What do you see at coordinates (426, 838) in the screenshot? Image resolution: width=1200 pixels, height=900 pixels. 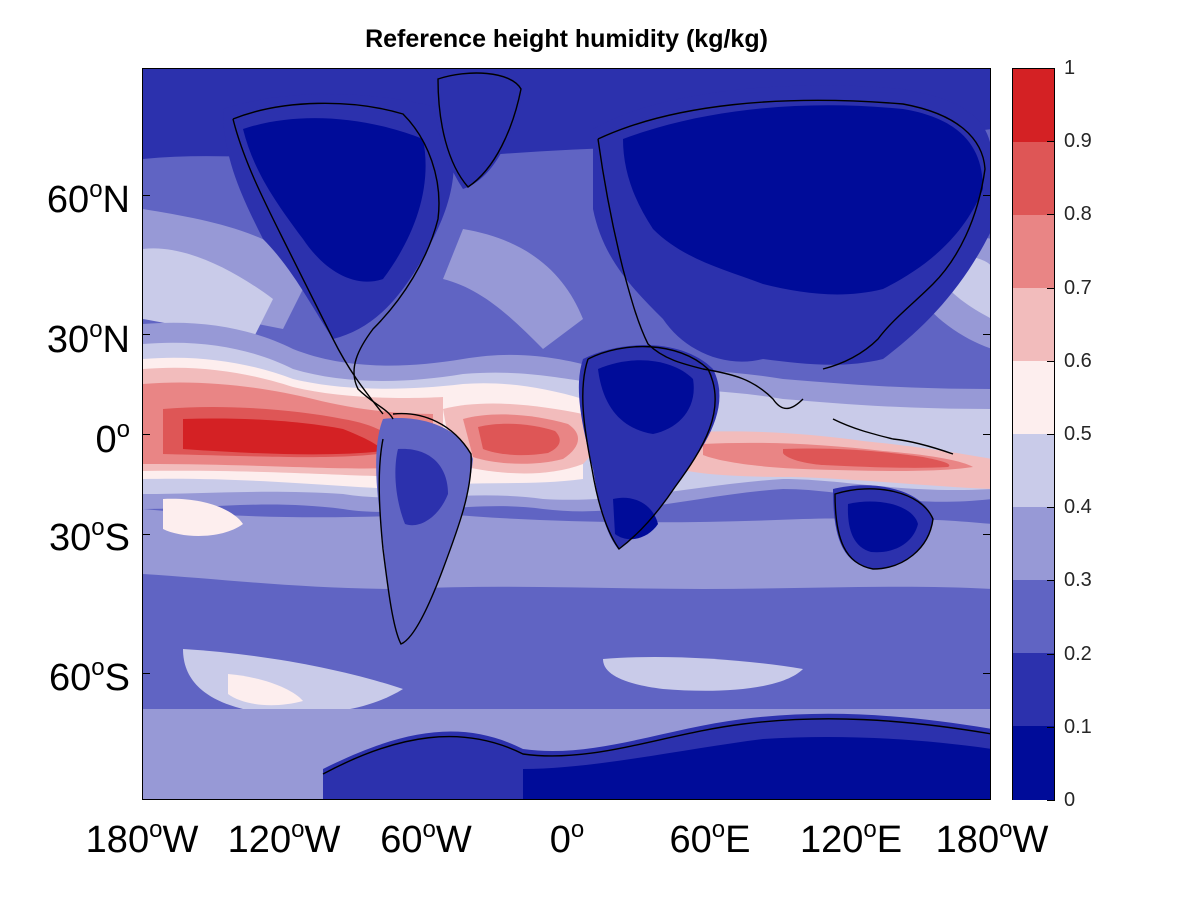 I see `xtick-label-60w: 60oW` at bounding box center [426, 838].